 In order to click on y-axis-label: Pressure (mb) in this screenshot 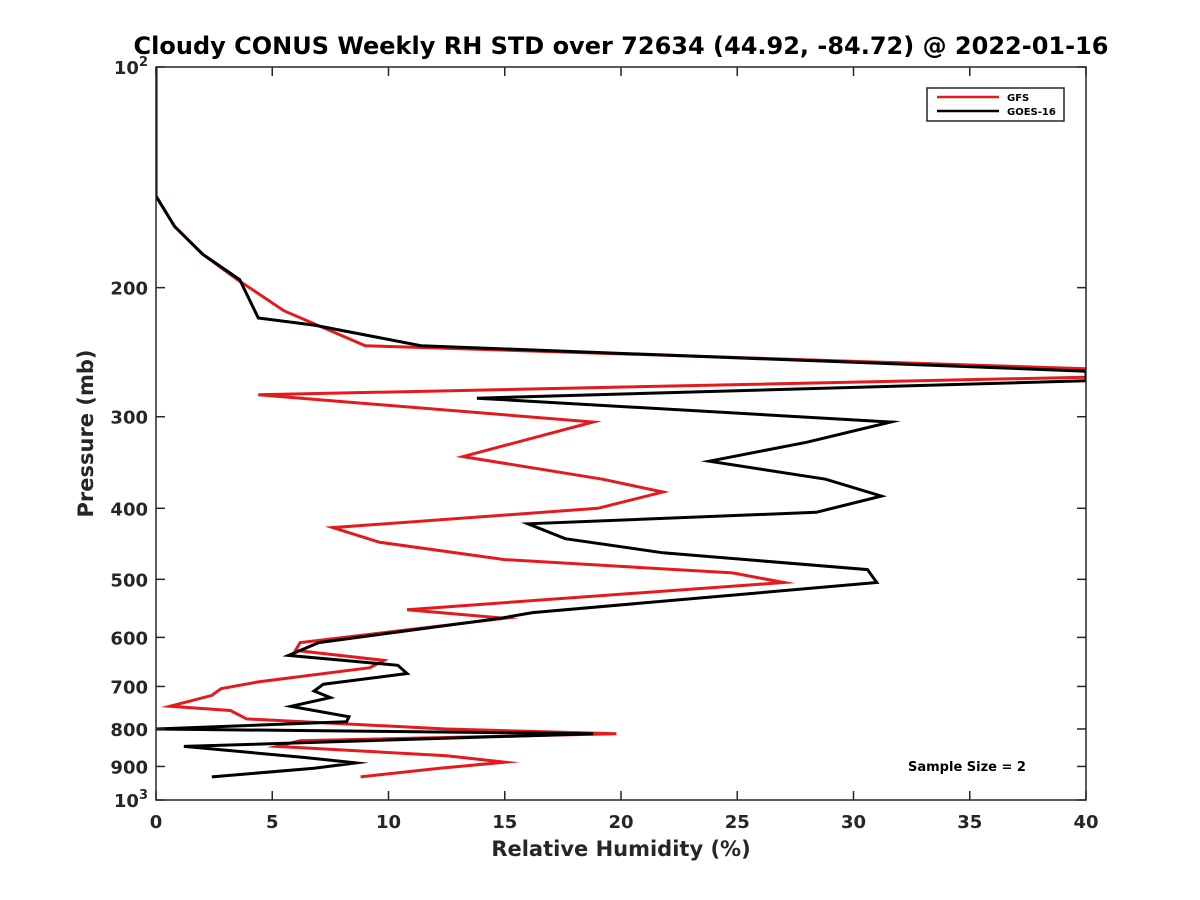, I will do `click(86, 434)`.